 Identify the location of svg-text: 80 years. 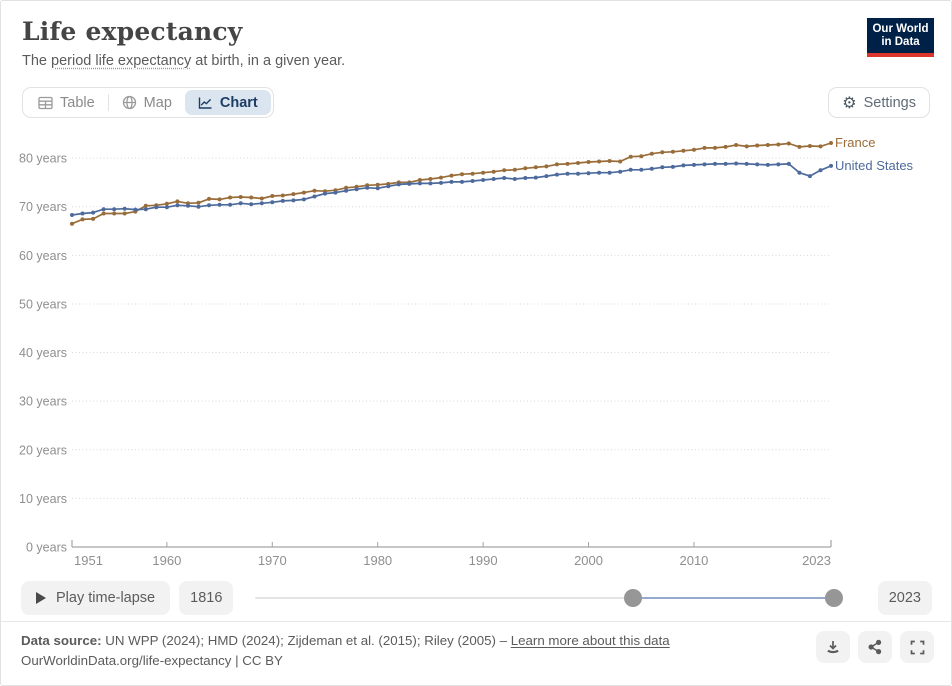
(43, 159).